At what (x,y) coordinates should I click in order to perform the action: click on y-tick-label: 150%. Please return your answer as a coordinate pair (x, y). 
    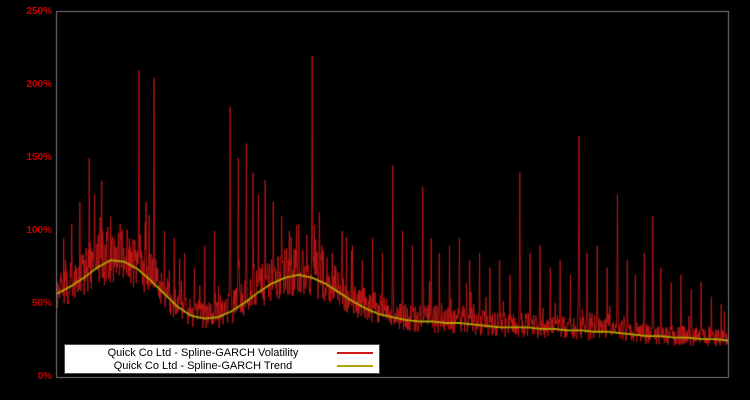
    Looking at the image, I should click on (39, 157).